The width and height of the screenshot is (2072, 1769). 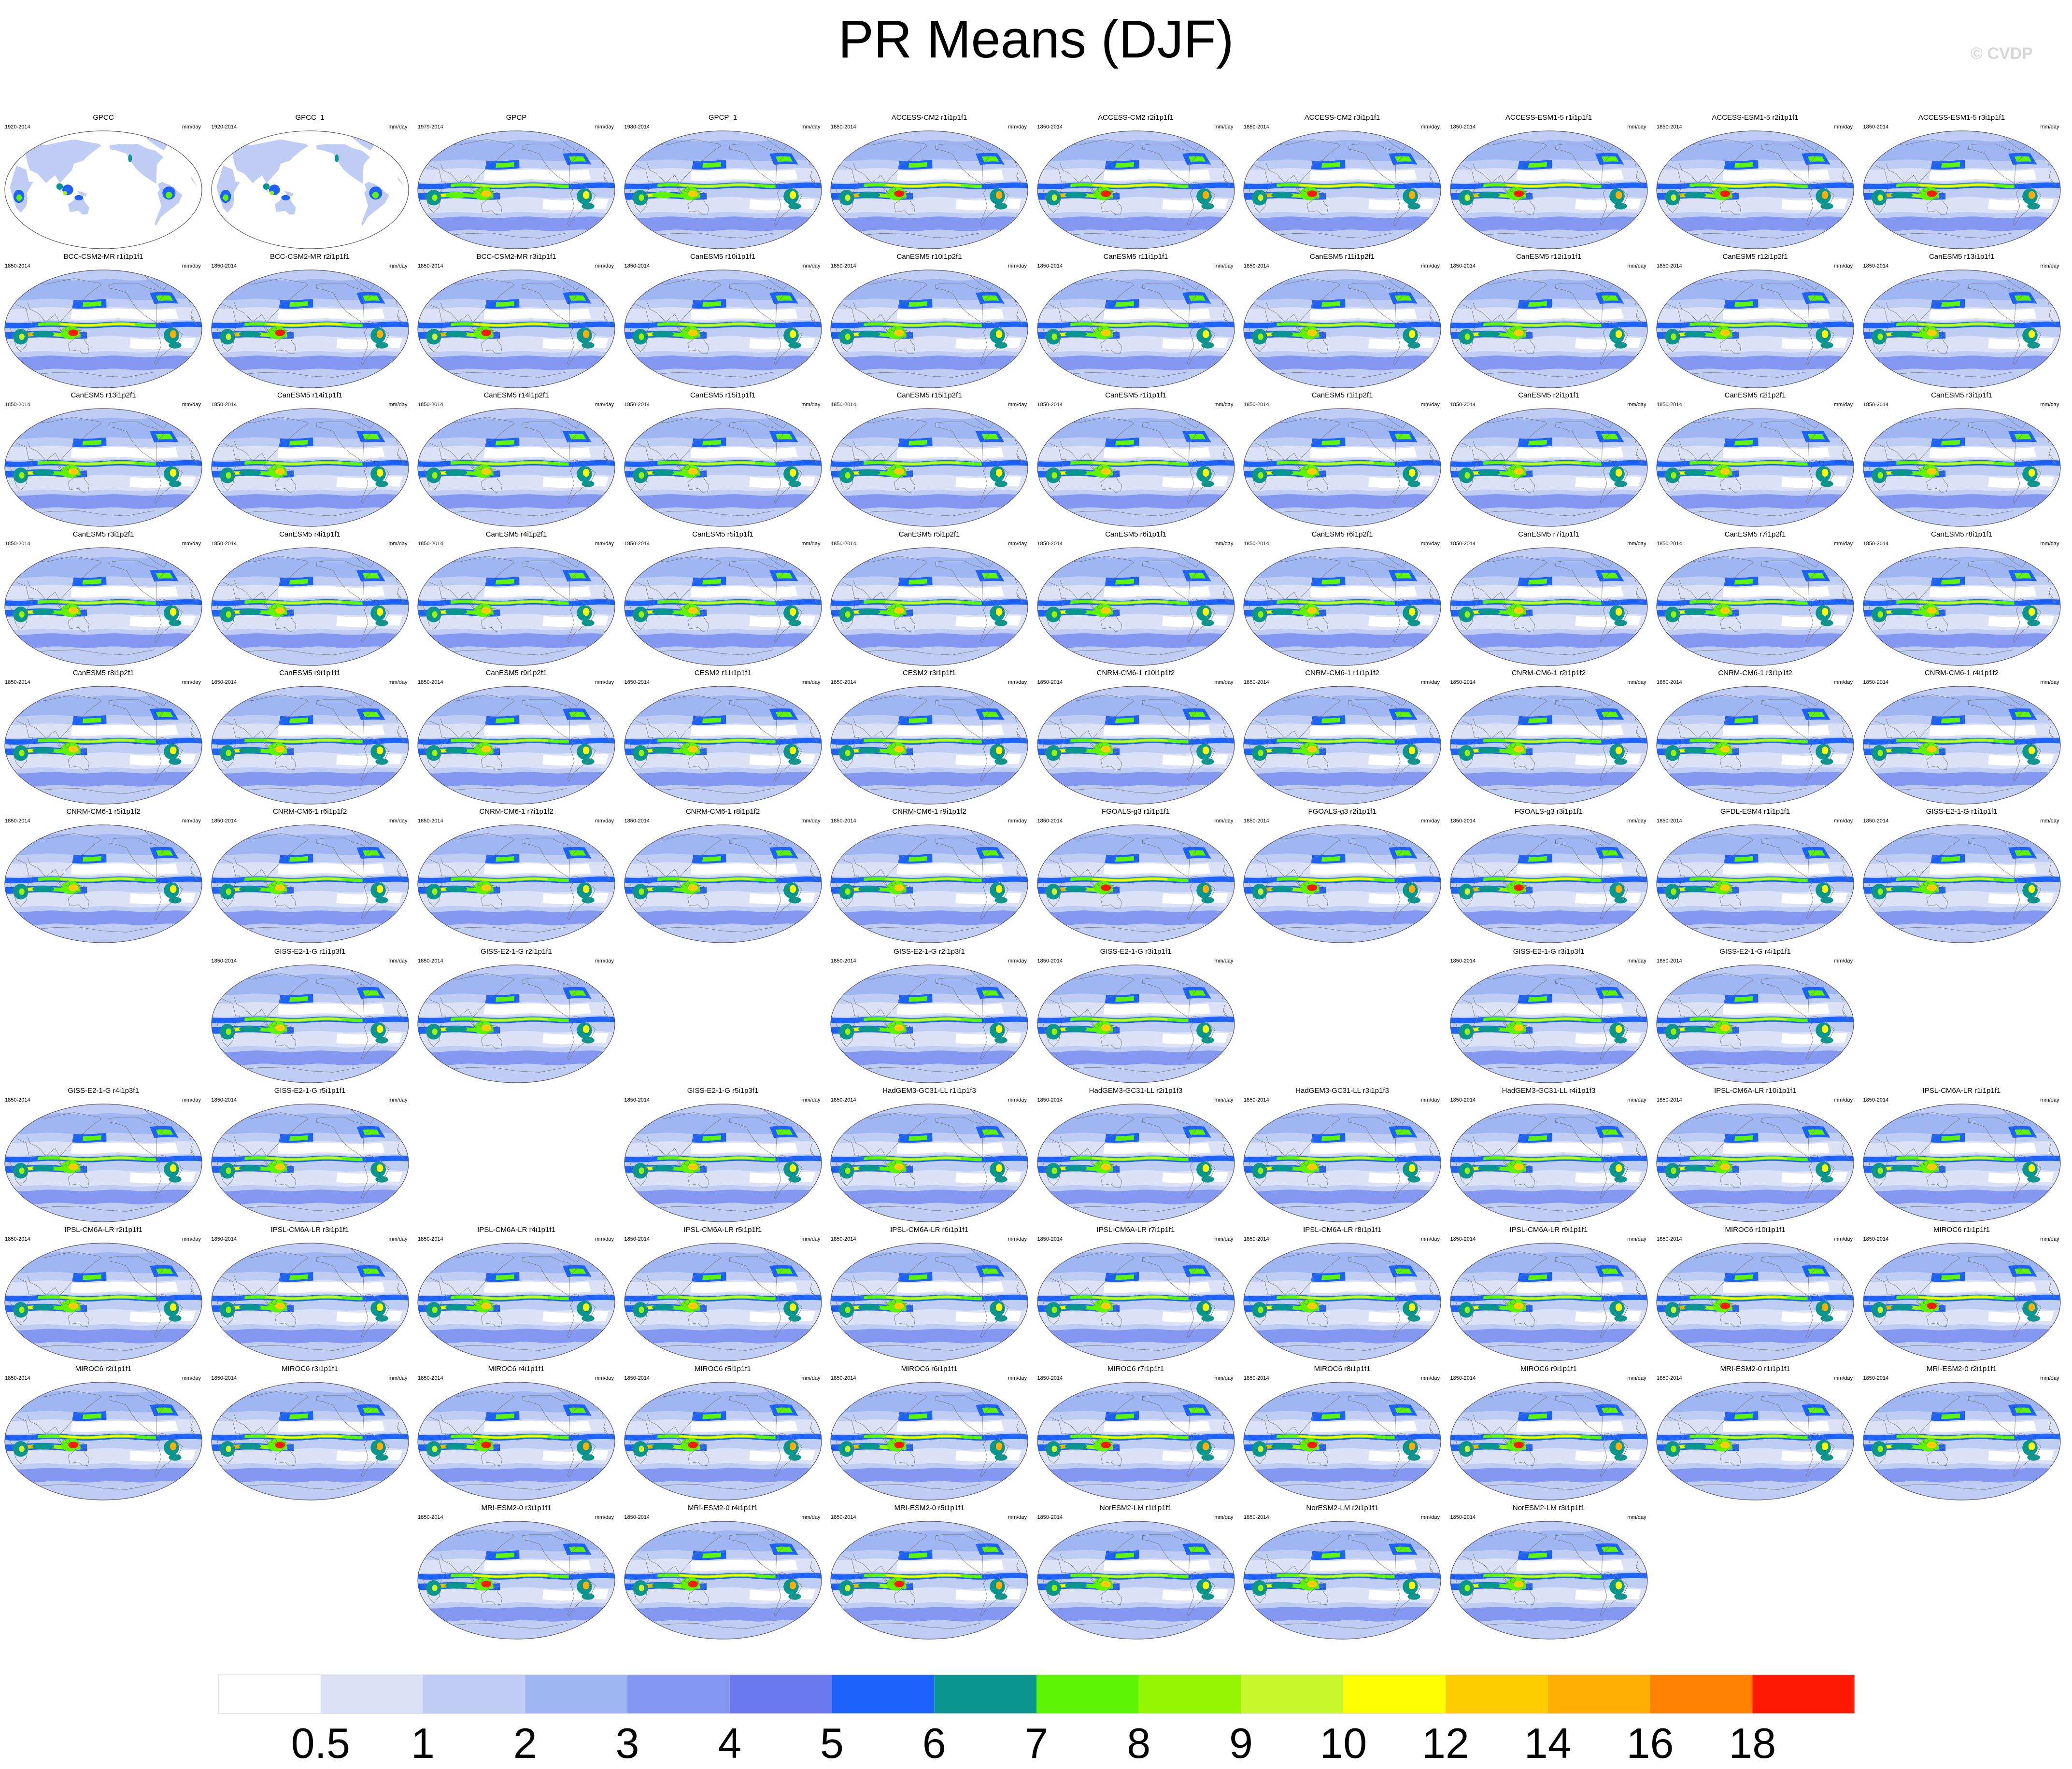 I want to click on midlat-north, so click(x=722, y=150).